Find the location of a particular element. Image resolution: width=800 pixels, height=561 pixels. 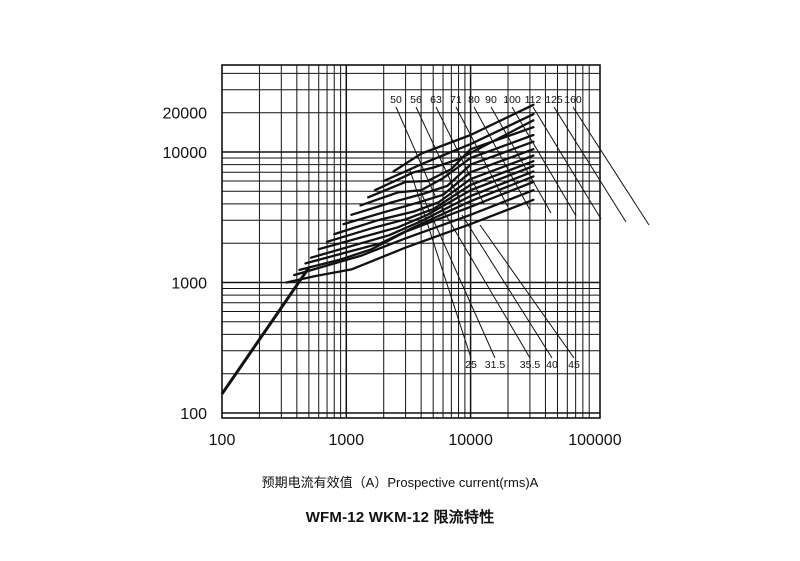

x-tick-labels: 100 1000 10000 100000 is located at coordinates (415, 440).